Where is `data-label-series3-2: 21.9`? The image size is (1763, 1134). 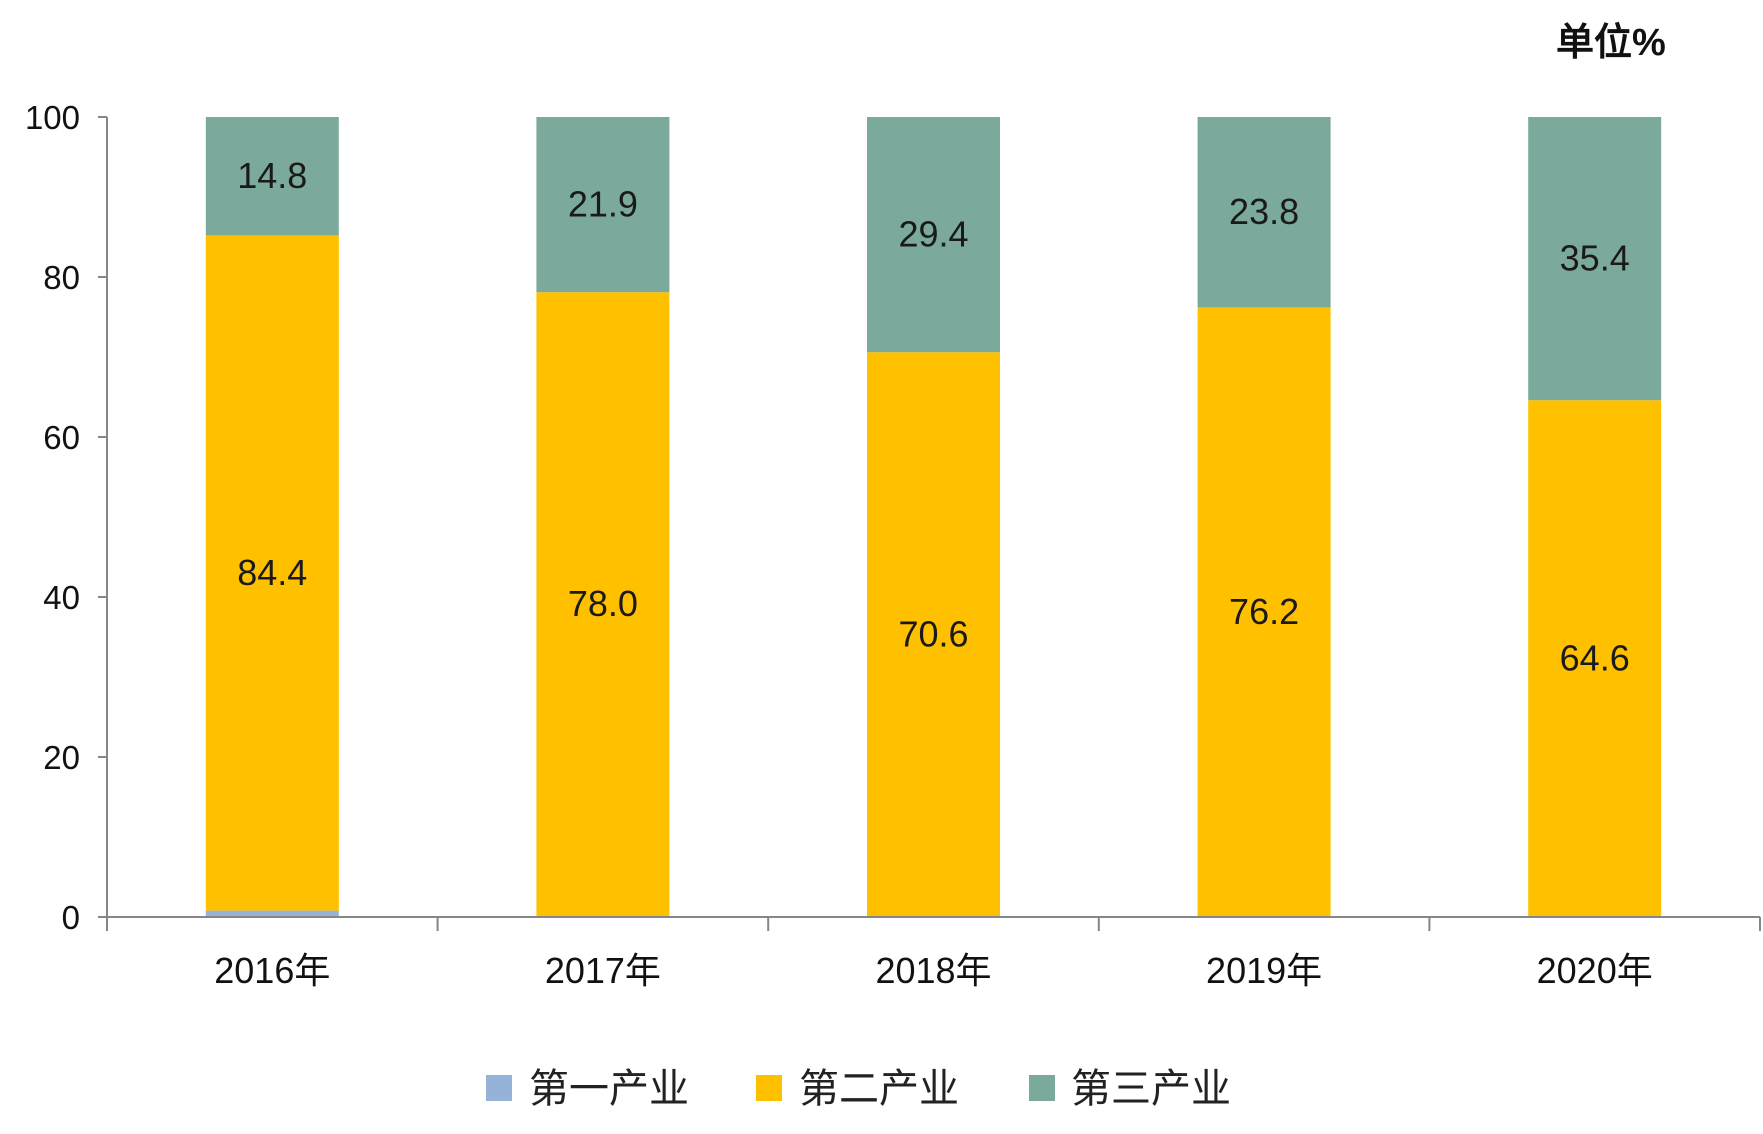 data-label-series3-2: 21.9 is located at coordinates (603, 204).